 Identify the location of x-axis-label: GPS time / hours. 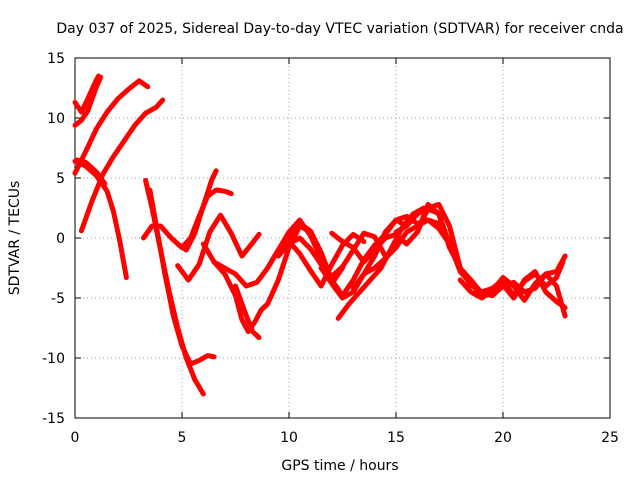
(339, 466).